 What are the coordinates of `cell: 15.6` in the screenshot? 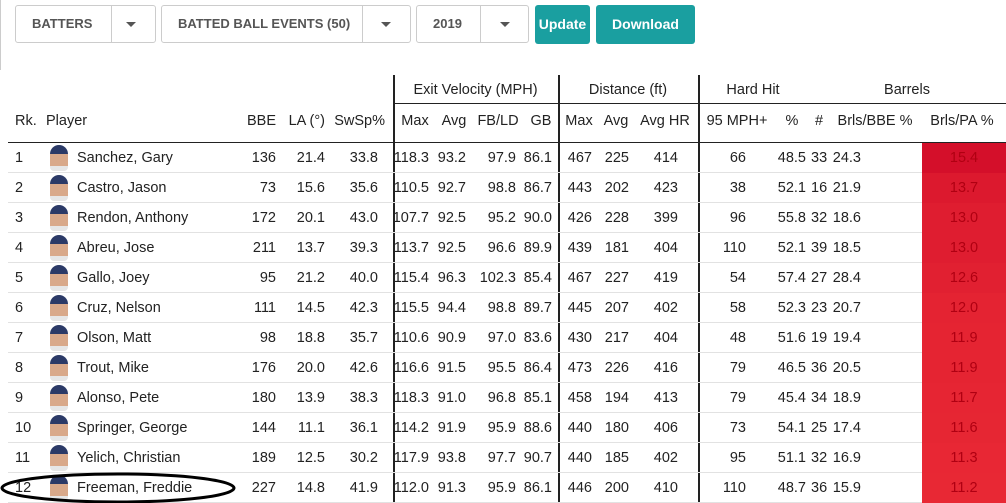 It's located at (310, 188).